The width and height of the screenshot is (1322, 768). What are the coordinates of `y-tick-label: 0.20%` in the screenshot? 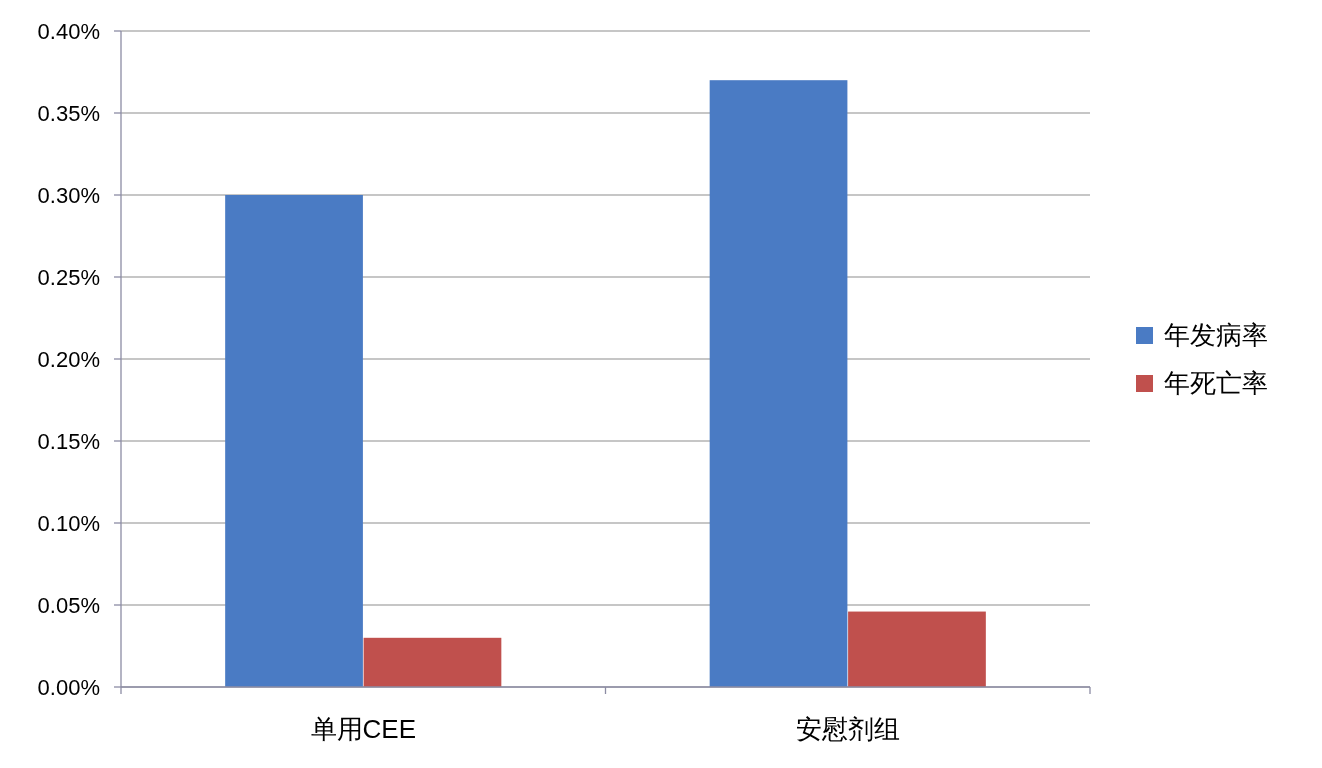 It's located at (68, 359).